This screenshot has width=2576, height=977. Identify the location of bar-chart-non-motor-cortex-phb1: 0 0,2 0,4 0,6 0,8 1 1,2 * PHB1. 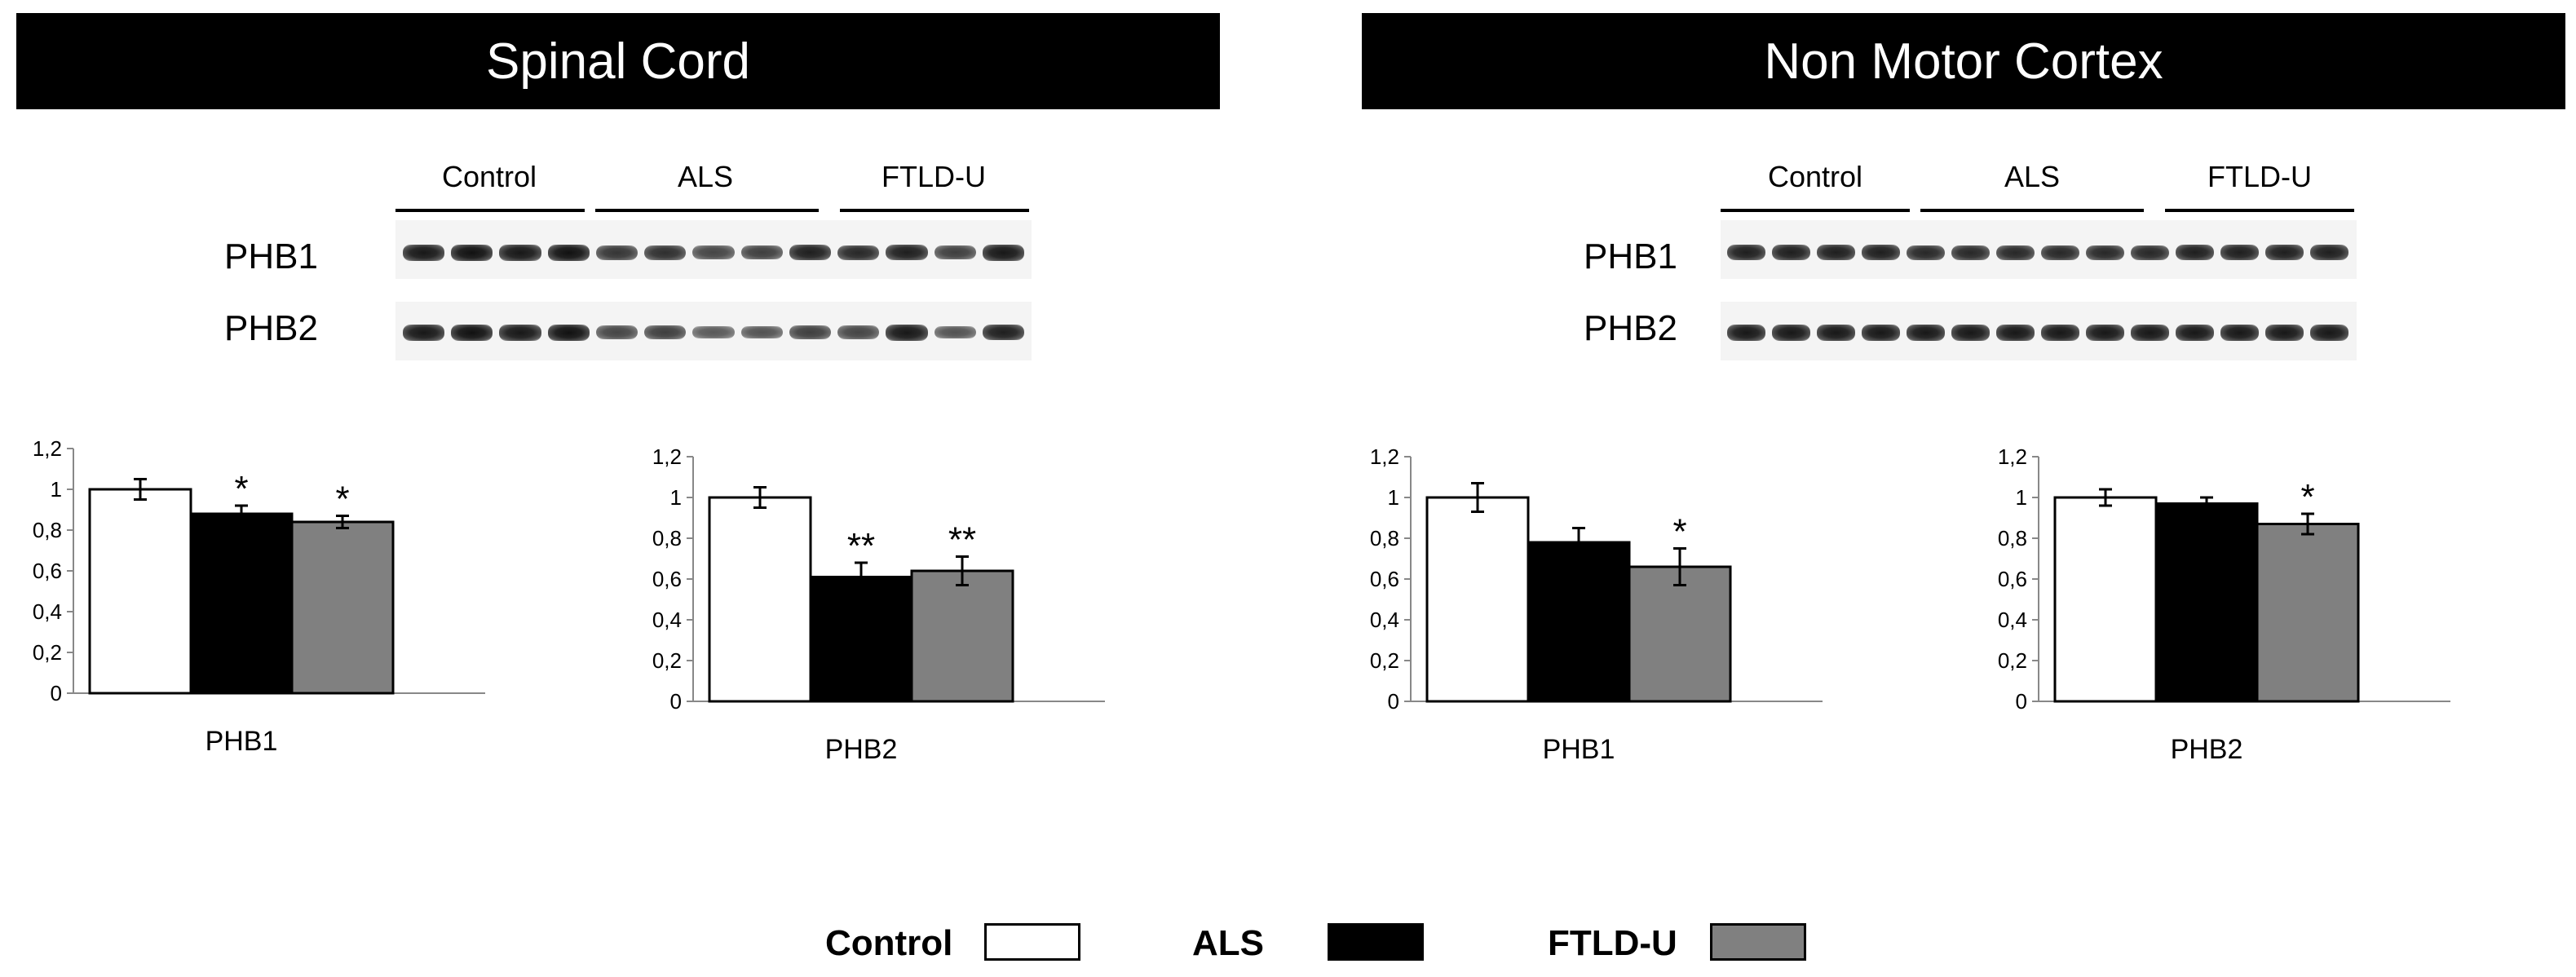
(1596, 604).